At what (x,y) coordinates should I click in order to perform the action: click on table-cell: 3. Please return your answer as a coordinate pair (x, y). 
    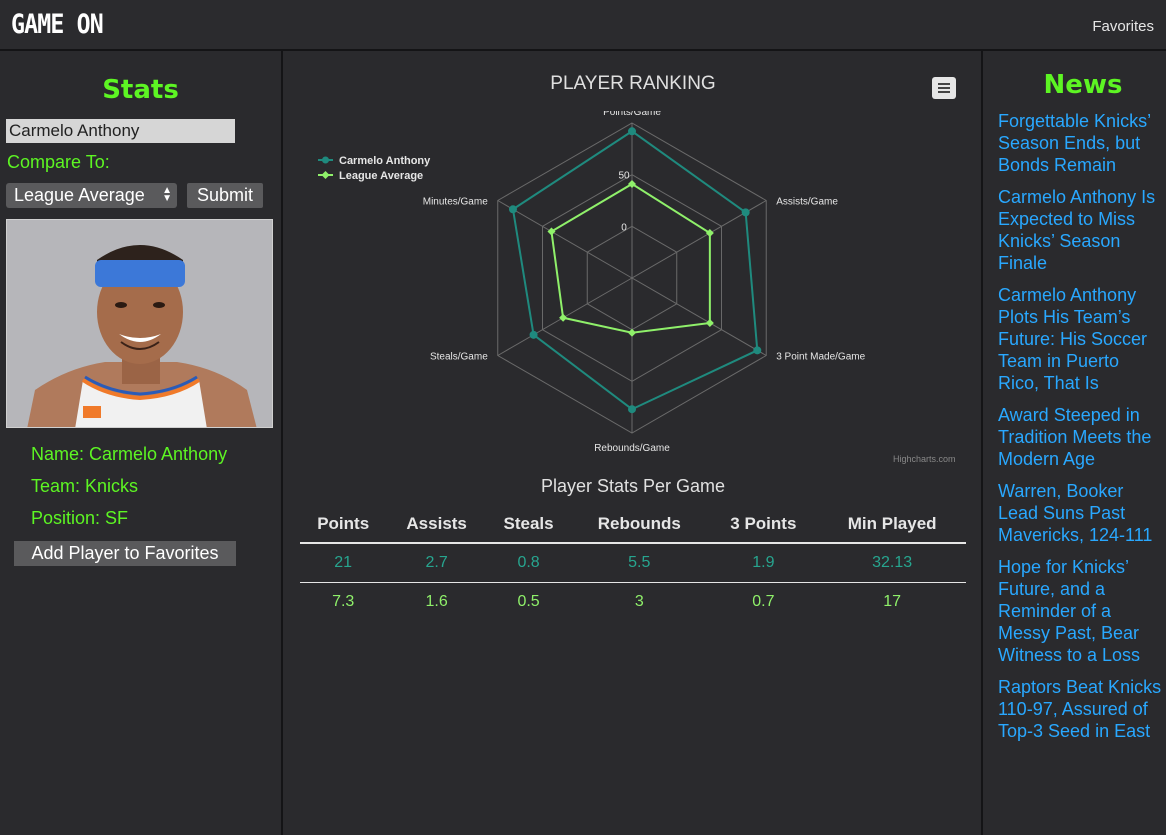
    Looking at the image, I should click on (639, 601).